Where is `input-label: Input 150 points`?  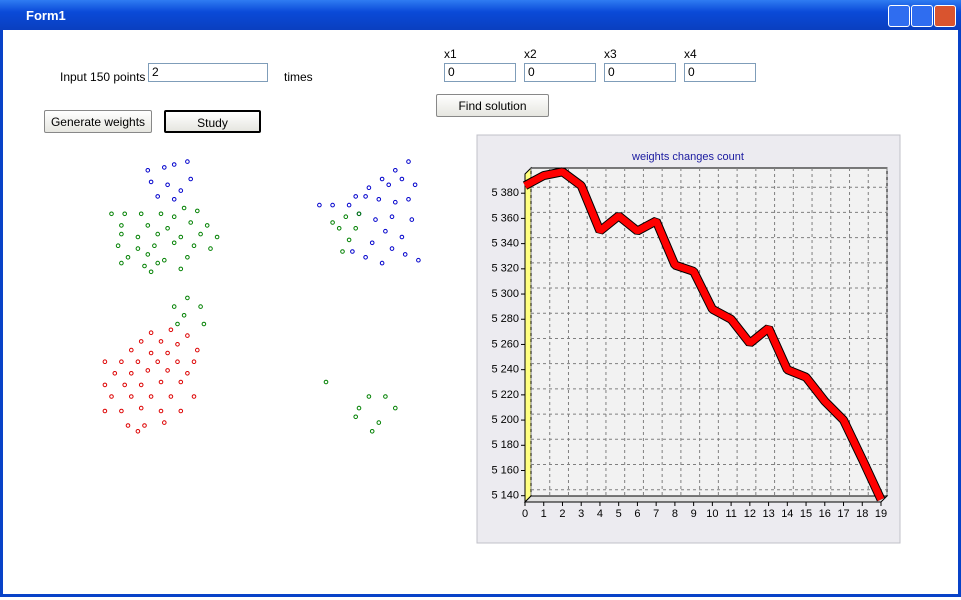 input-label: Input 150 points is located at coordinates (103, 77).